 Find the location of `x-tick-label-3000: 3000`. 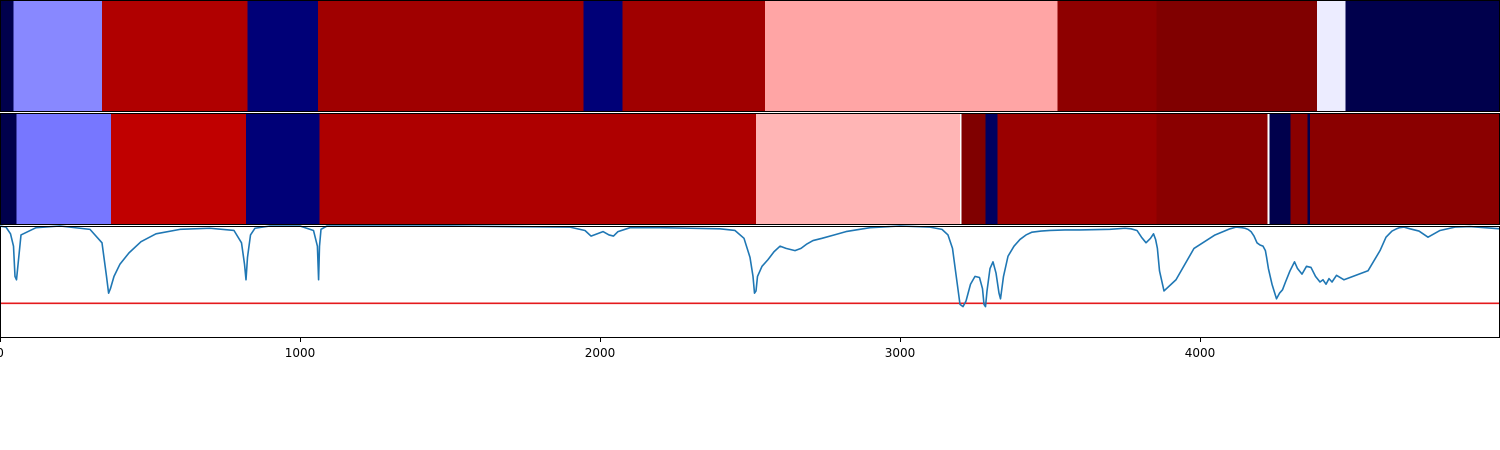

x-tick-label-3000: 3000 is located at coordinates (900, 353).